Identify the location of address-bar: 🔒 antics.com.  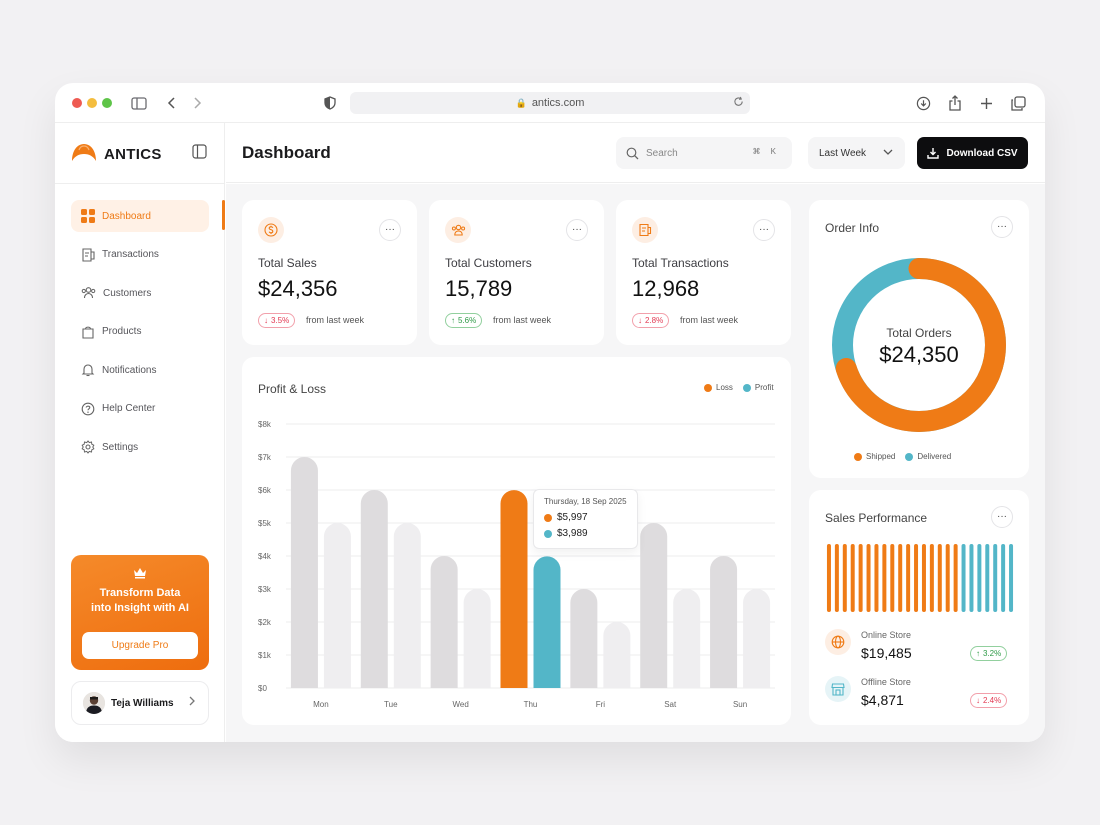
(550, 103).